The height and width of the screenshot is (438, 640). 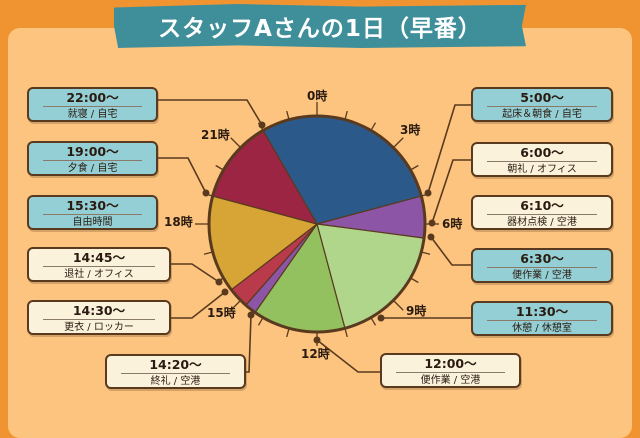 I want to click on schedule-box-1420: 14:20〜終礼 / 空港, so click(x=175, y=371).